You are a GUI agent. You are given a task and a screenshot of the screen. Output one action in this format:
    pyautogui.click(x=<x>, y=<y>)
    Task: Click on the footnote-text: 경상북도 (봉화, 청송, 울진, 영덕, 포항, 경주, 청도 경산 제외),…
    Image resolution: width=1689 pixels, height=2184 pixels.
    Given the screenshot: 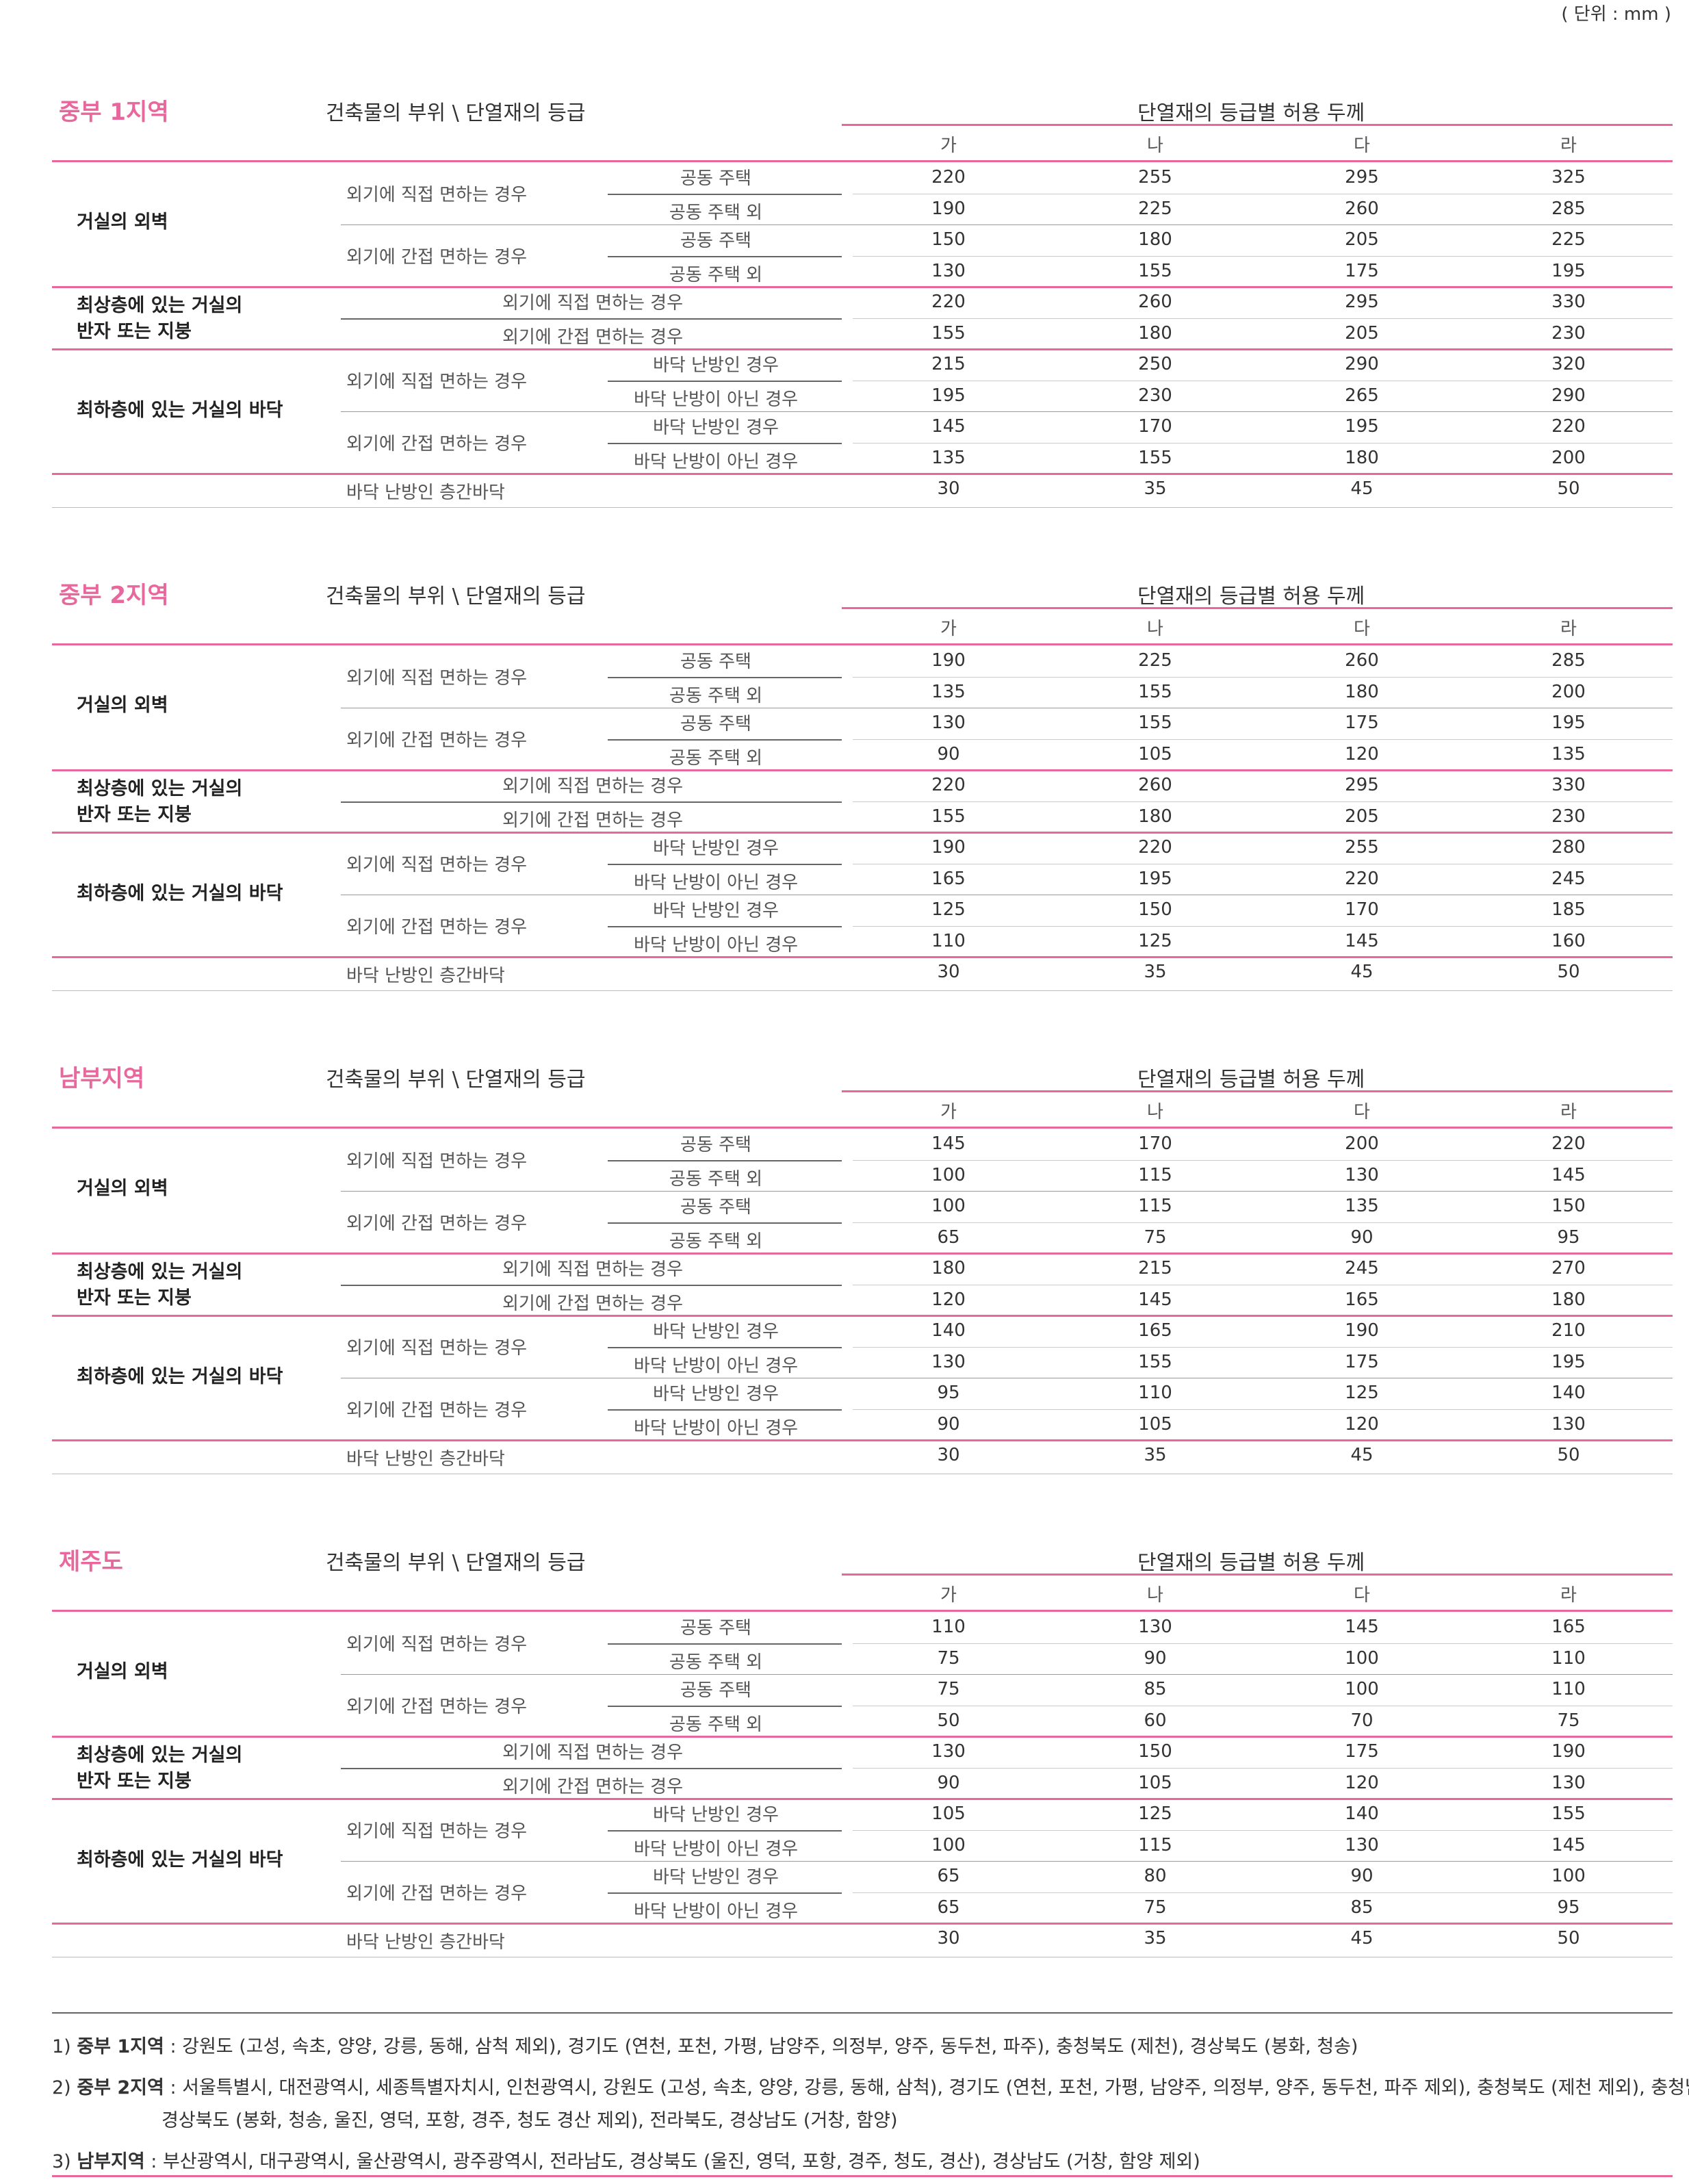 What is the action you would take?
    pyautogui.click(x=530, y=2120)
    